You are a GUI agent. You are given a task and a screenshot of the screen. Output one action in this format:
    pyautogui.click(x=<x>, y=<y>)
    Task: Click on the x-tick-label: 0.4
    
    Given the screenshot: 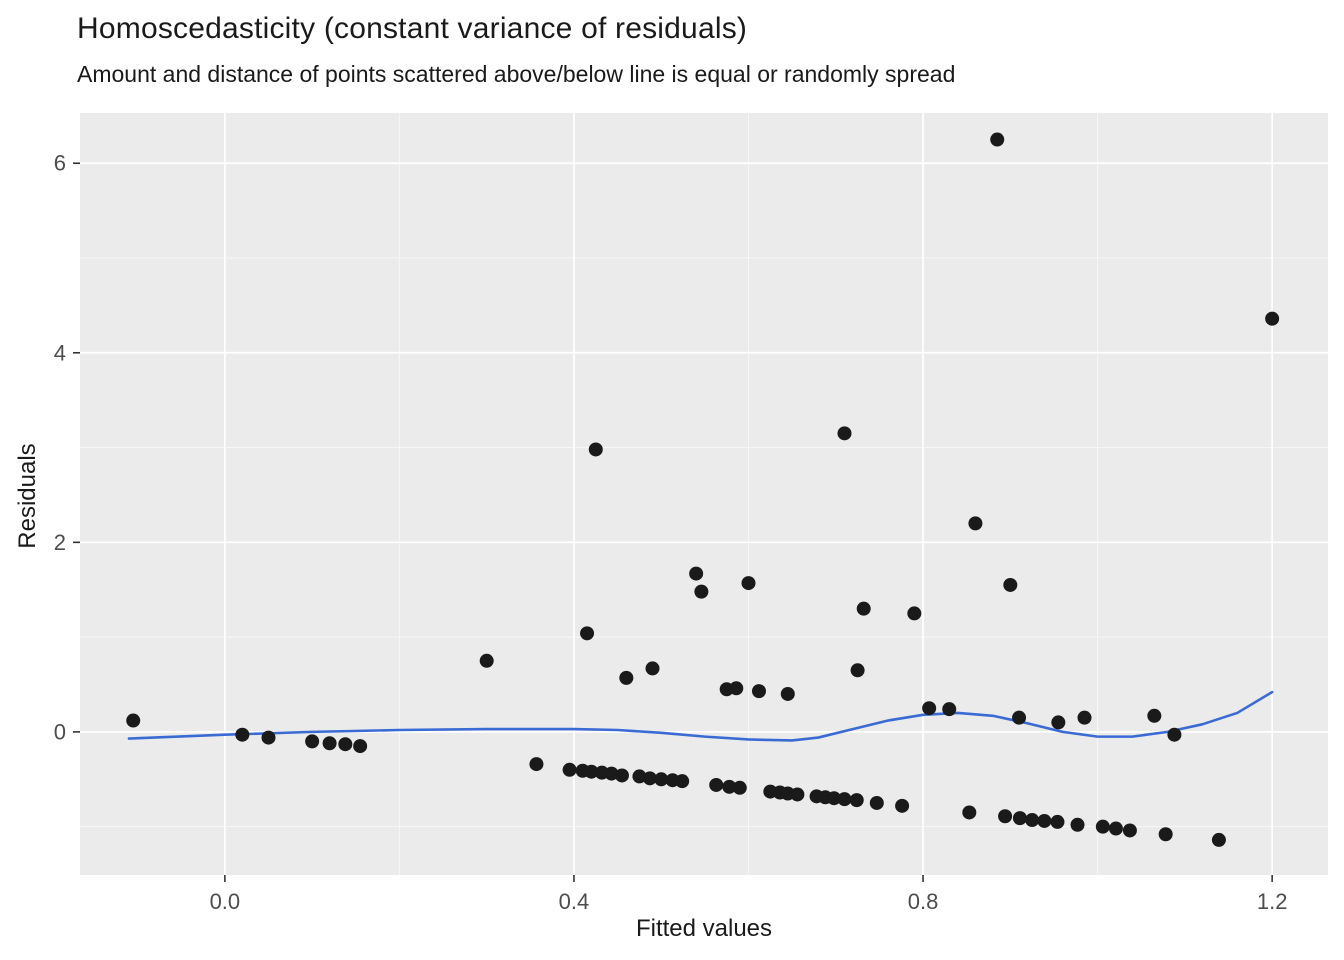 What is the action you would take?
    pyautogui.click(x=574, y=901)
    